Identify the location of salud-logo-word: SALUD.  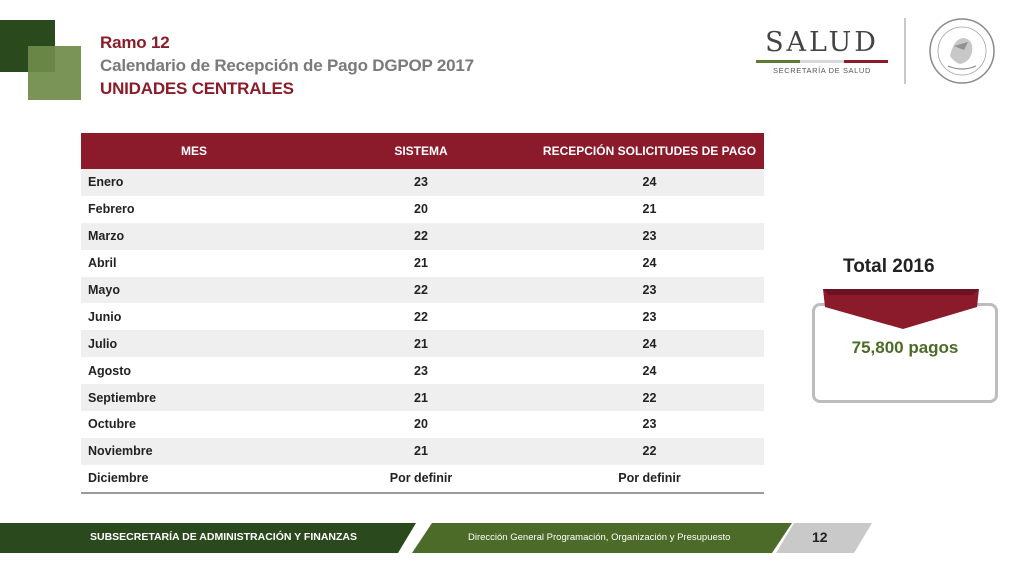
(822, 42).